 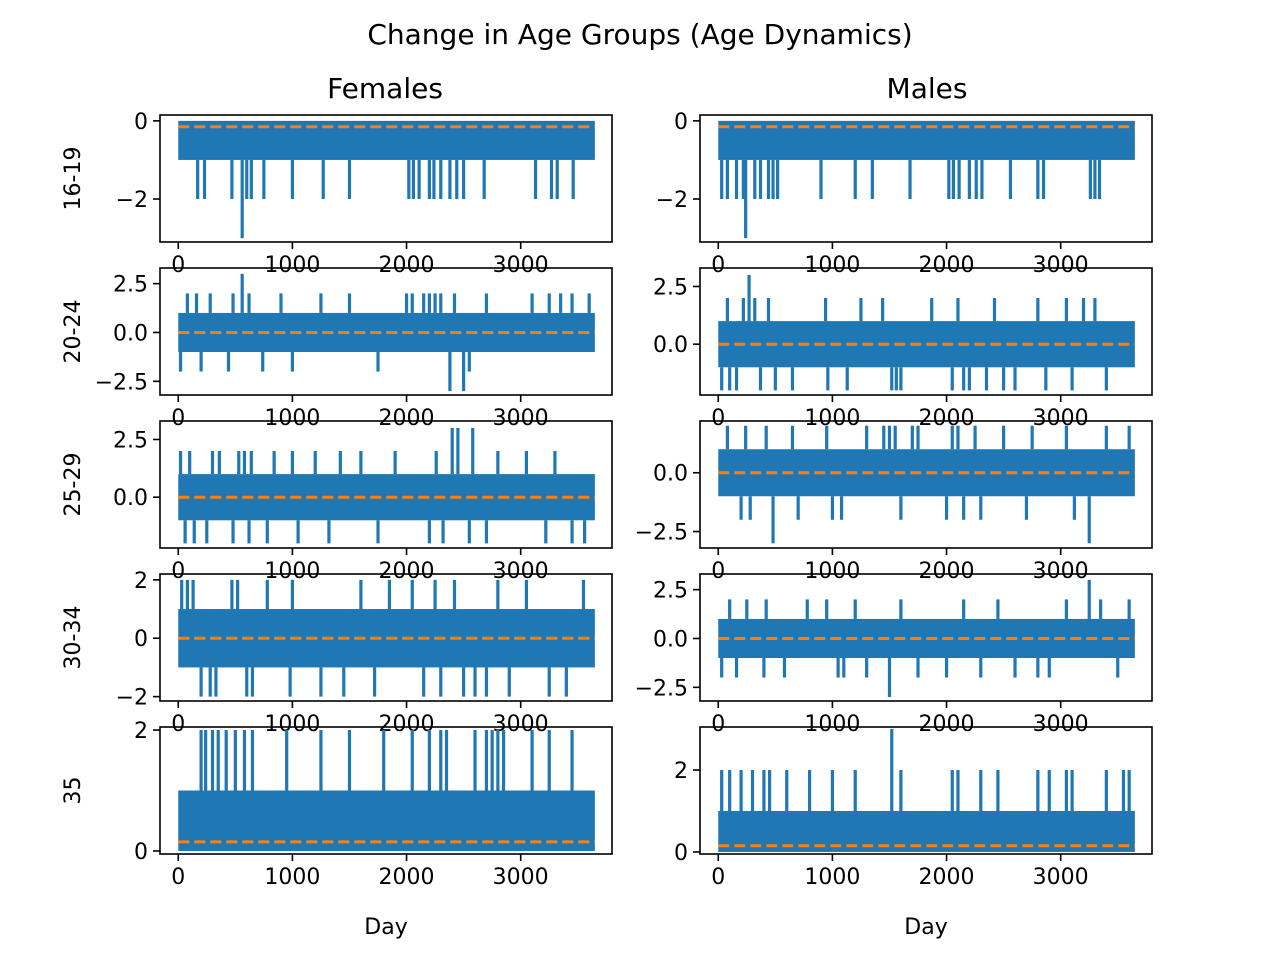 I want to click on subplot-females-0: 0 1000 2000 3000 0 −2 16-19, so click(x=337, y=194).